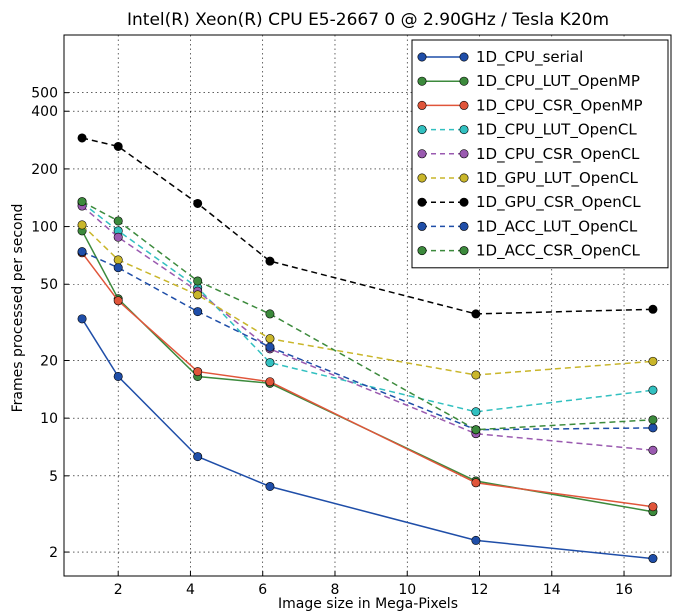 The image size is (673, 615). I want to click on y-axis-label: Frames processed per second, so click(18, 308).